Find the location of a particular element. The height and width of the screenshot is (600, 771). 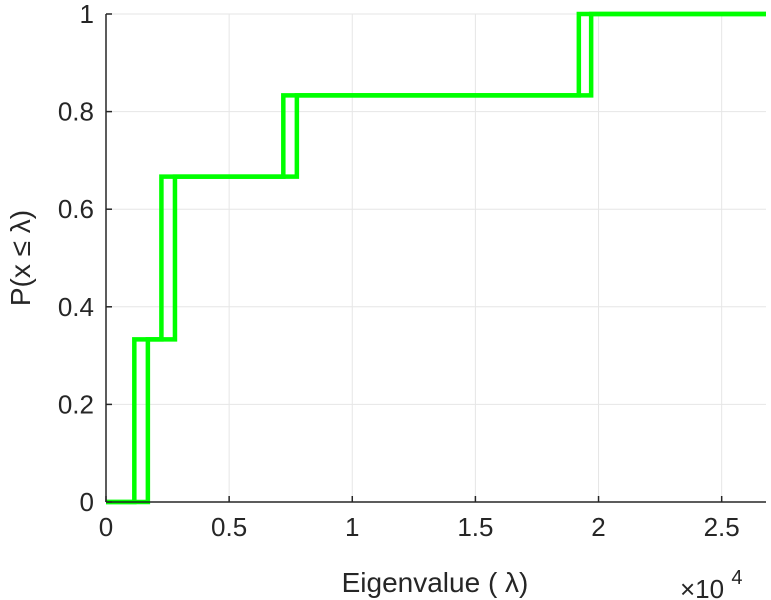

x-axis-multiplier: ×10 4 is located at coordinates (711, 583).